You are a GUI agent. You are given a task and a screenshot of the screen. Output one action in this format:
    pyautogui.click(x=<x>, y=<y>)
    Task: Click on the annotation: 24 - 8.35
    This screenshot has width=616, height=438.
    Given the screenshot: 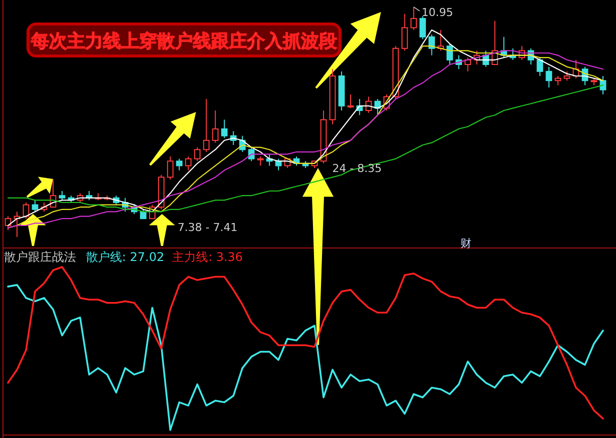 What is the action you would take?
    pyautogui.click(x=357, y=168)
    